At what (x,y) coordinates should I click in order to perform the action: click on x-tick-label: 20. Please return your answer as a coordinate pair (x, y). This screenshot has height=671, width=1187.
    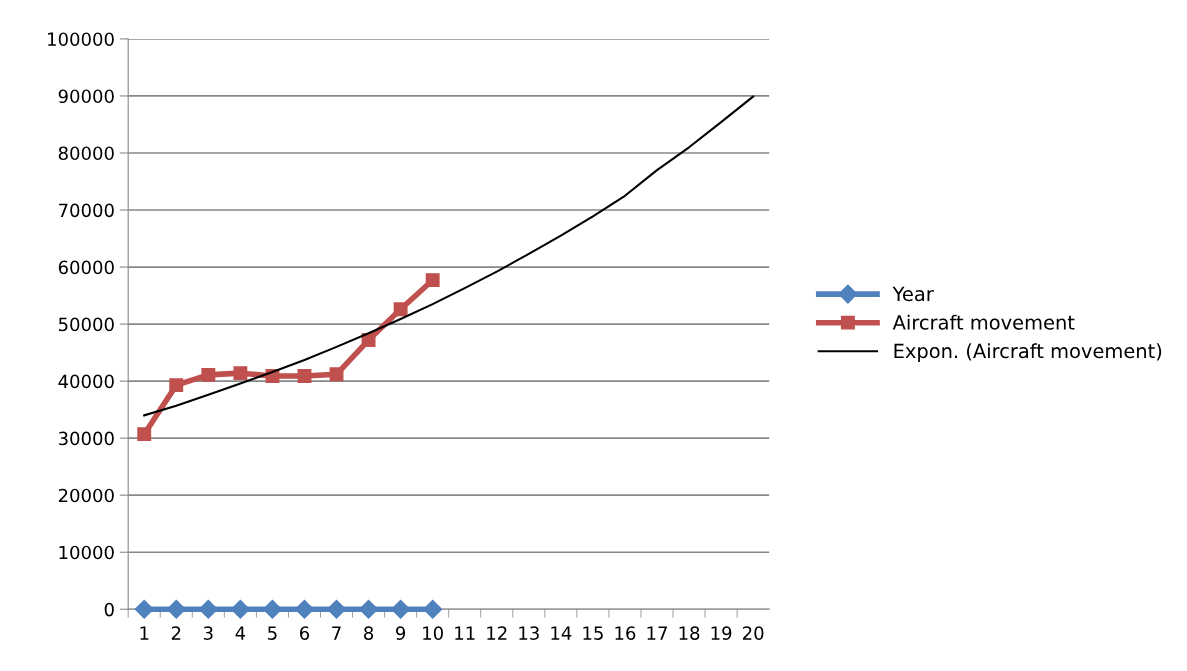
    Looking at the image, I should click on (753, 633).